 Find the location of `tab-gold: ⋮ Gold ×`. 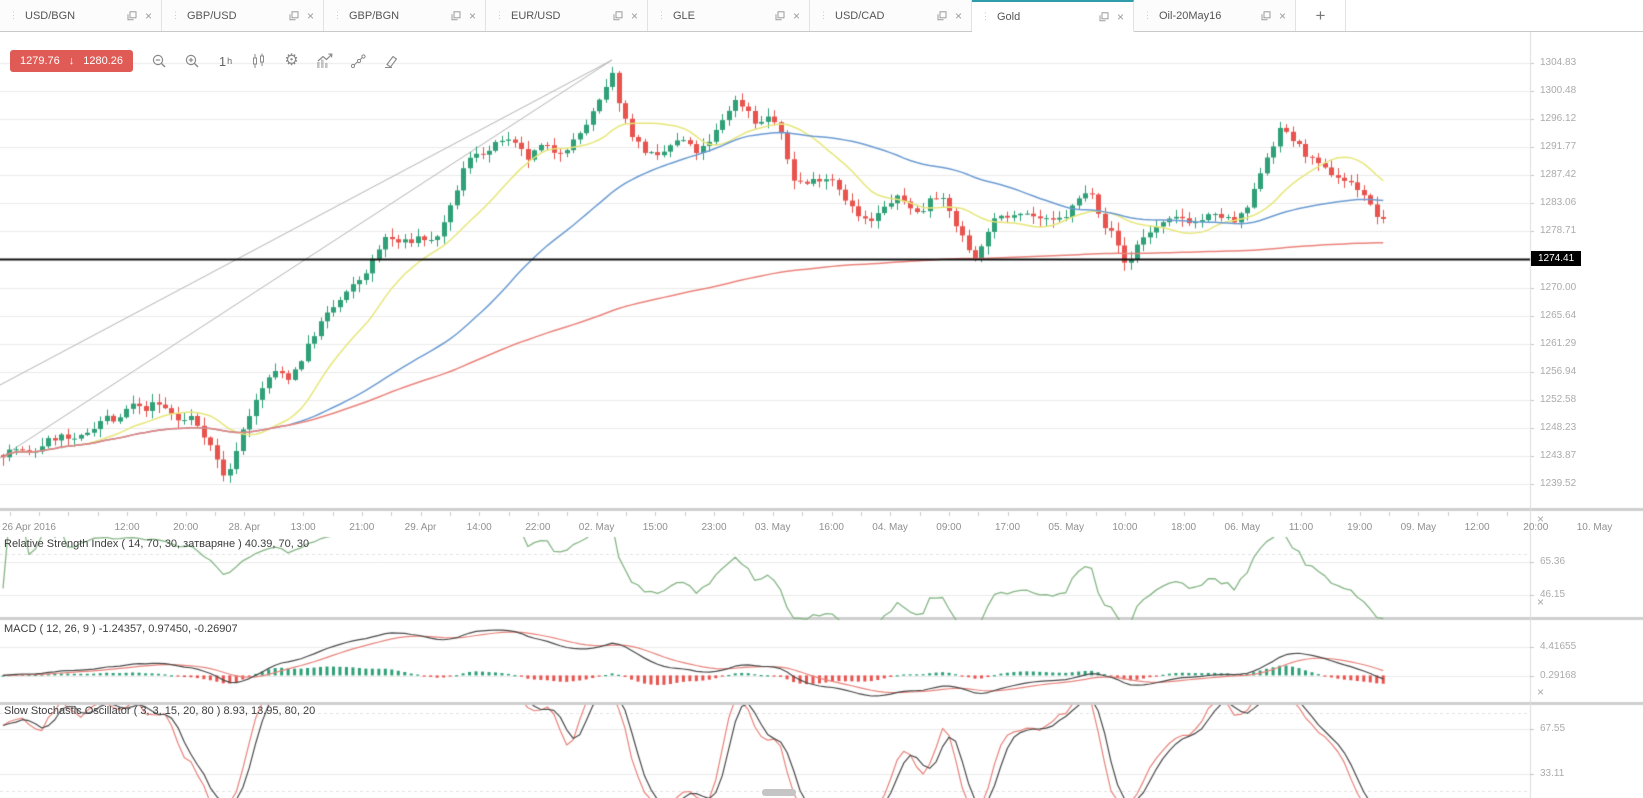

tab-gold: ⋮ Gold × is located at coordinates (1053, 16).